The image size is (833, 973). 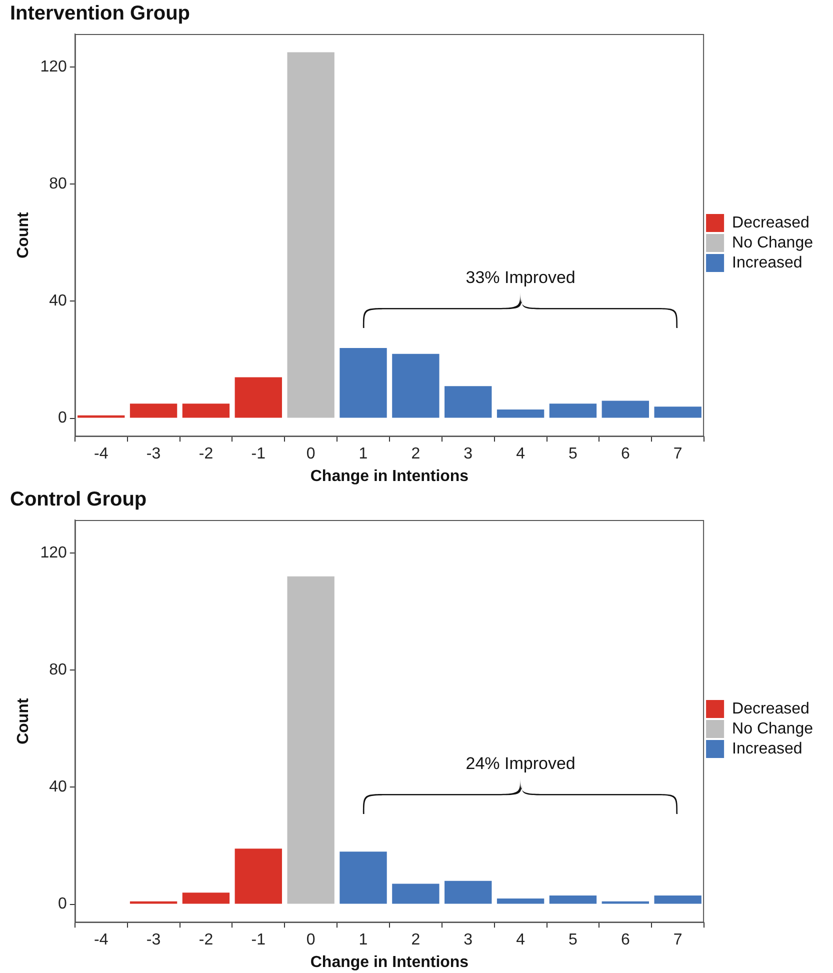 What do you see at coordinates (100, 13) in the screenshot?
I see `chart-title: Intervention Group` at bounding box center [100, 13].